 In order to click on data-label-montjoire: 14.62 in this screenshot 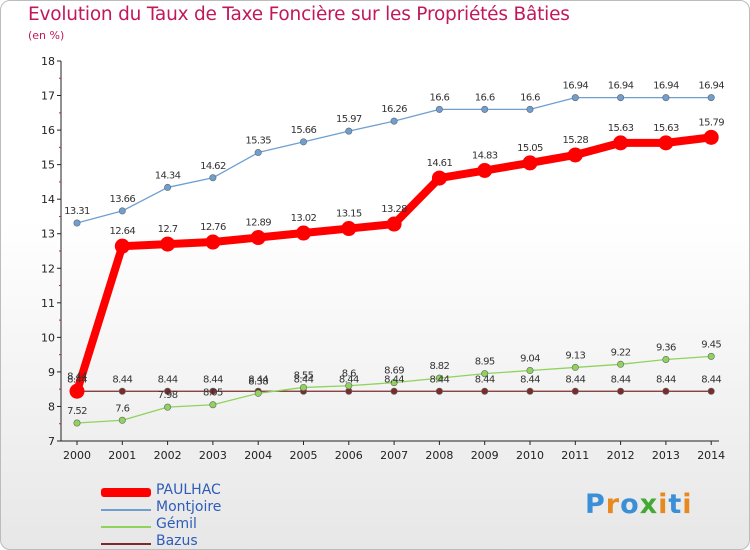, I will do `click(213, 166)`.